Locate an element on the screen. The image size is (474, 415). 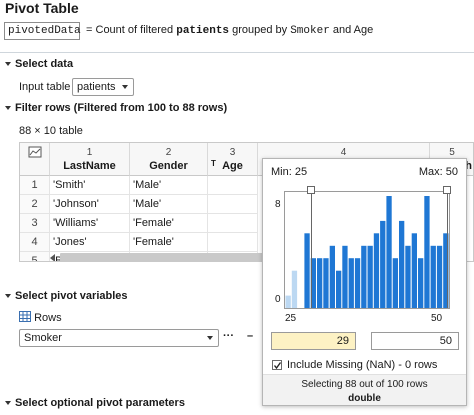
x-tick-left: 25 is located at coordinates (291, 318).